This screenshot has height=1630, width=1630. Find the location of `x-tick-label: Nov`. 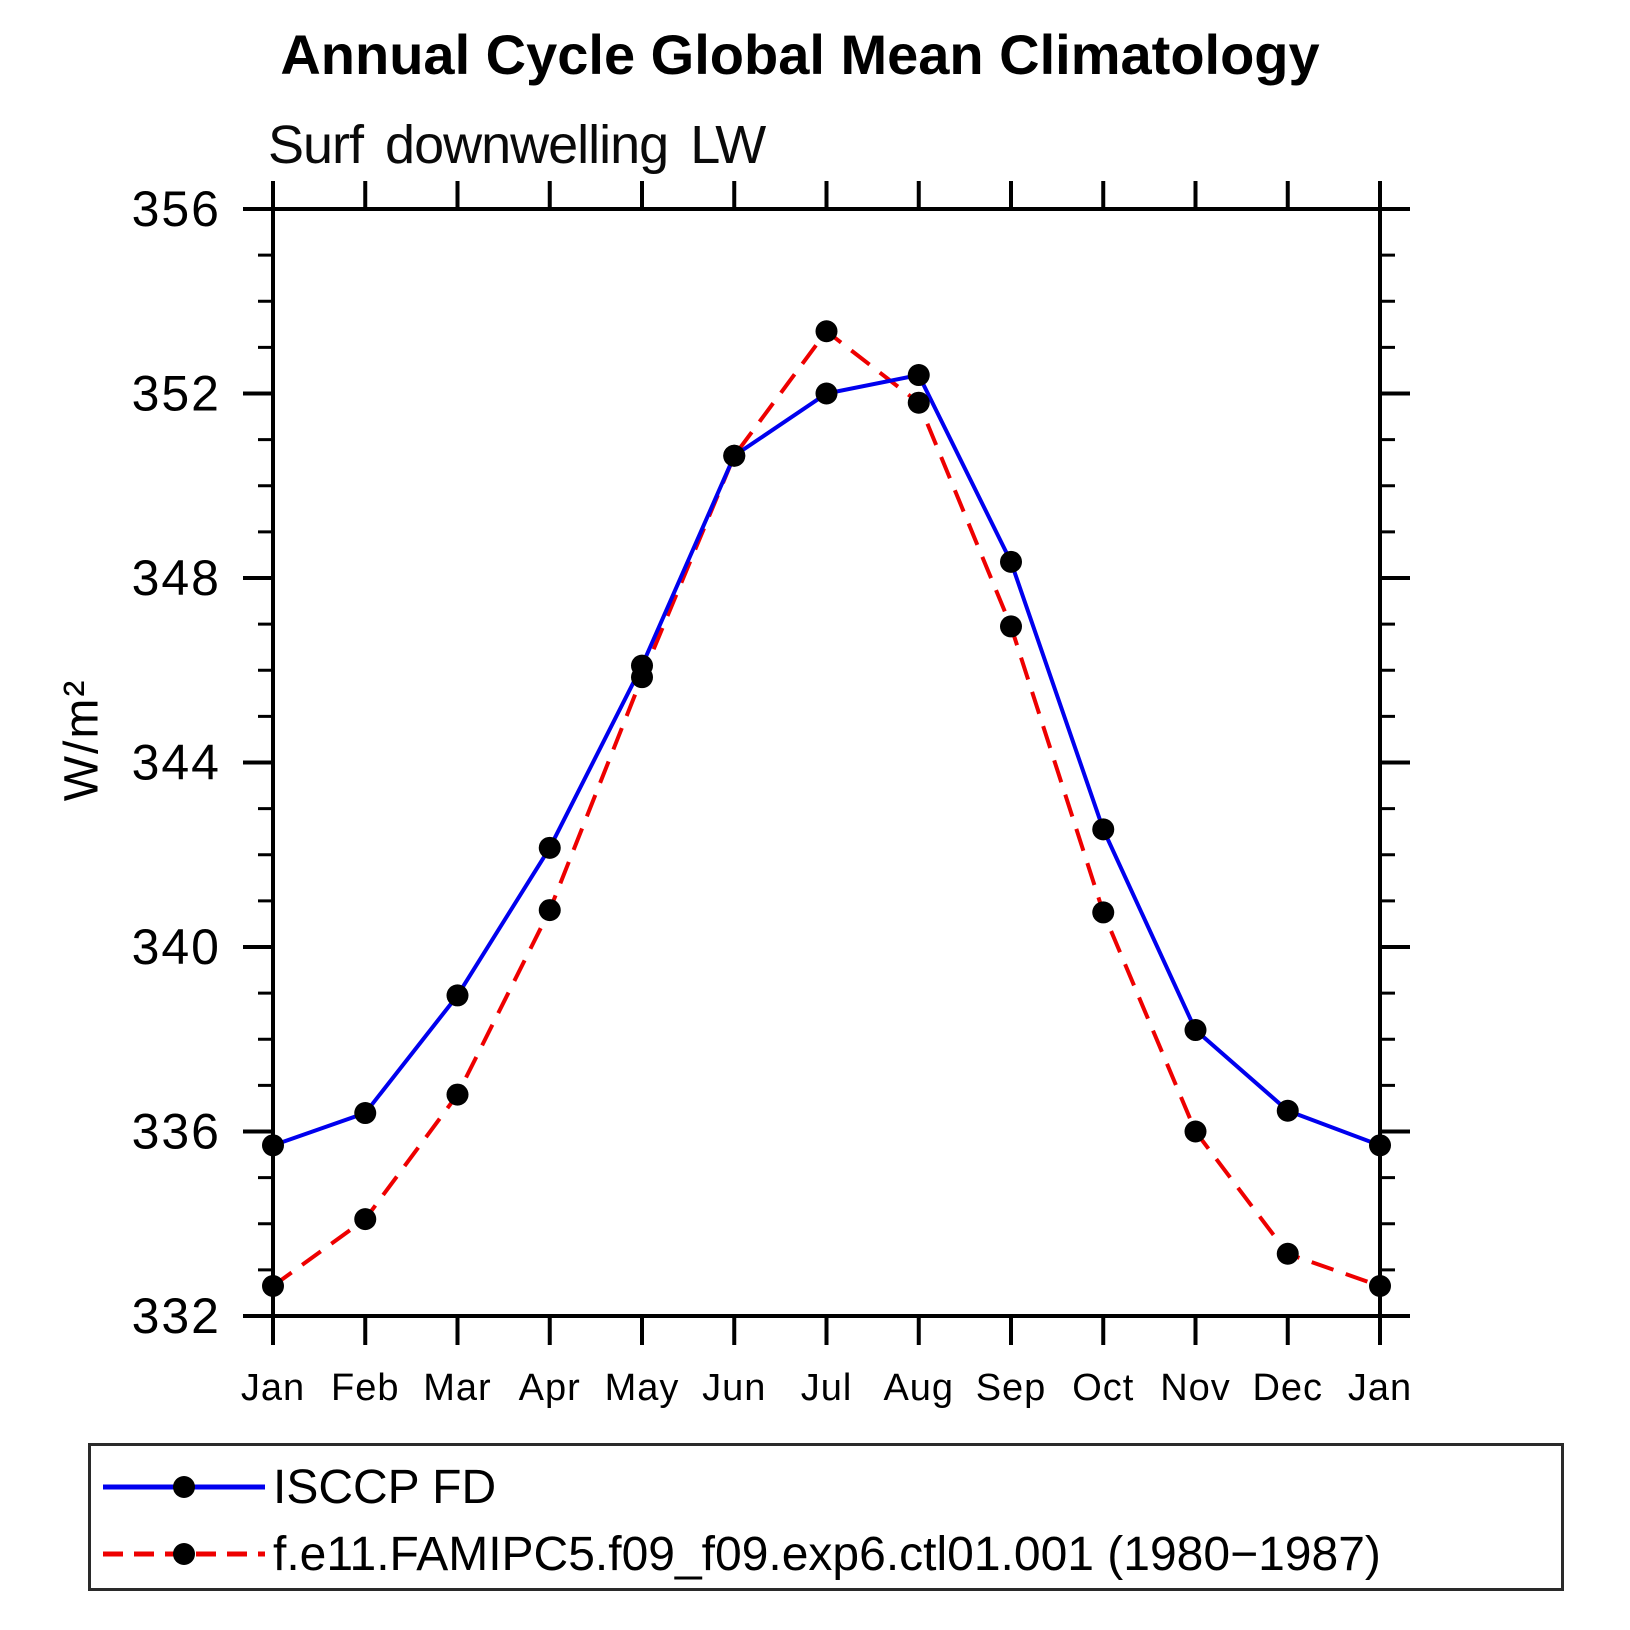

x-tick-label: Nov is located at coordinates (1195, 1388).